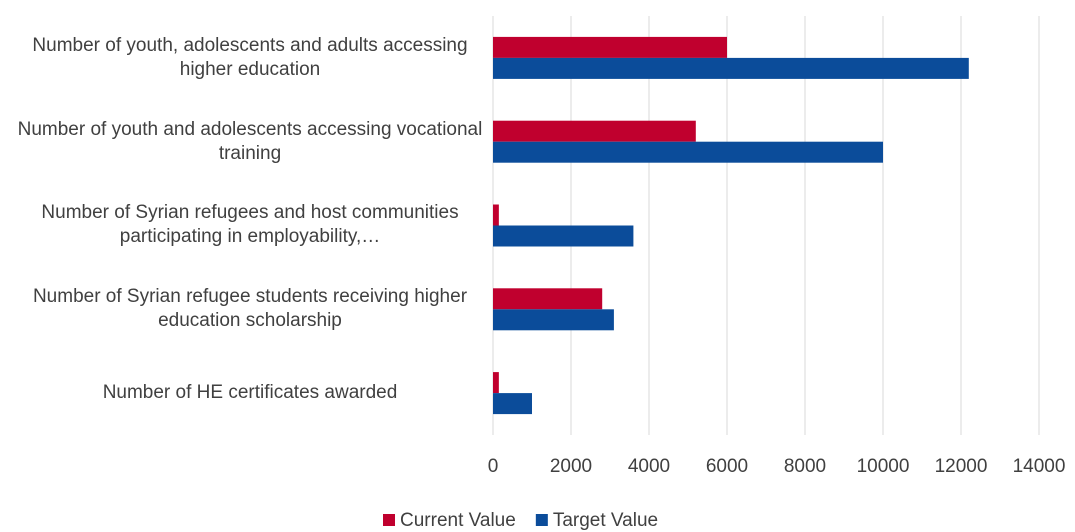 The image size is (1075, 532). I want to click on y-tick-label: Number of HE certificates awarded, so click(250, 393).